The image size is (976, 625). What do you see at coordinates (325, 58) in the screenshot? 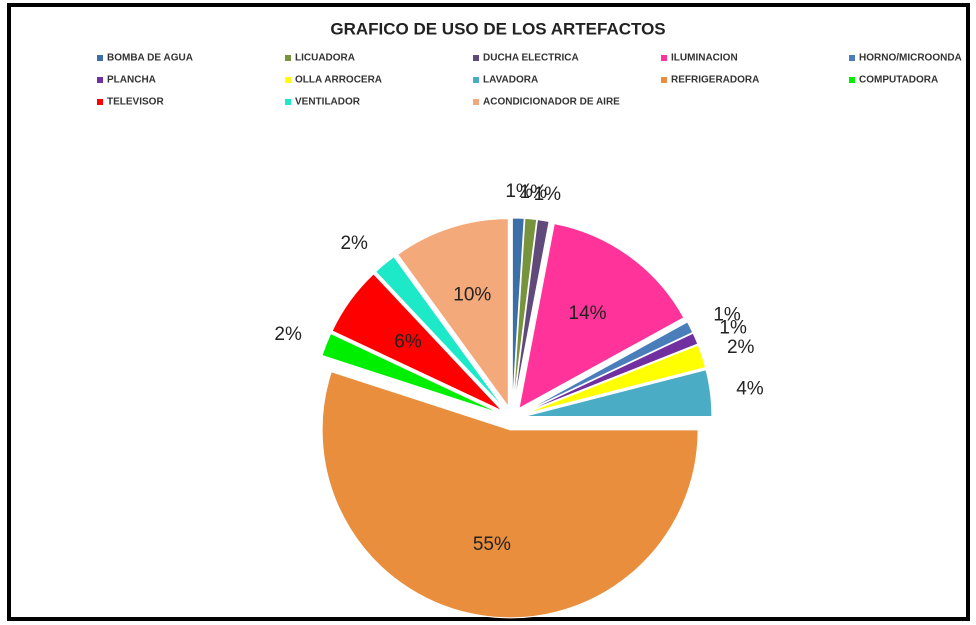
I see `legend-label: LICUADORA` at bounding box center [325, 58].